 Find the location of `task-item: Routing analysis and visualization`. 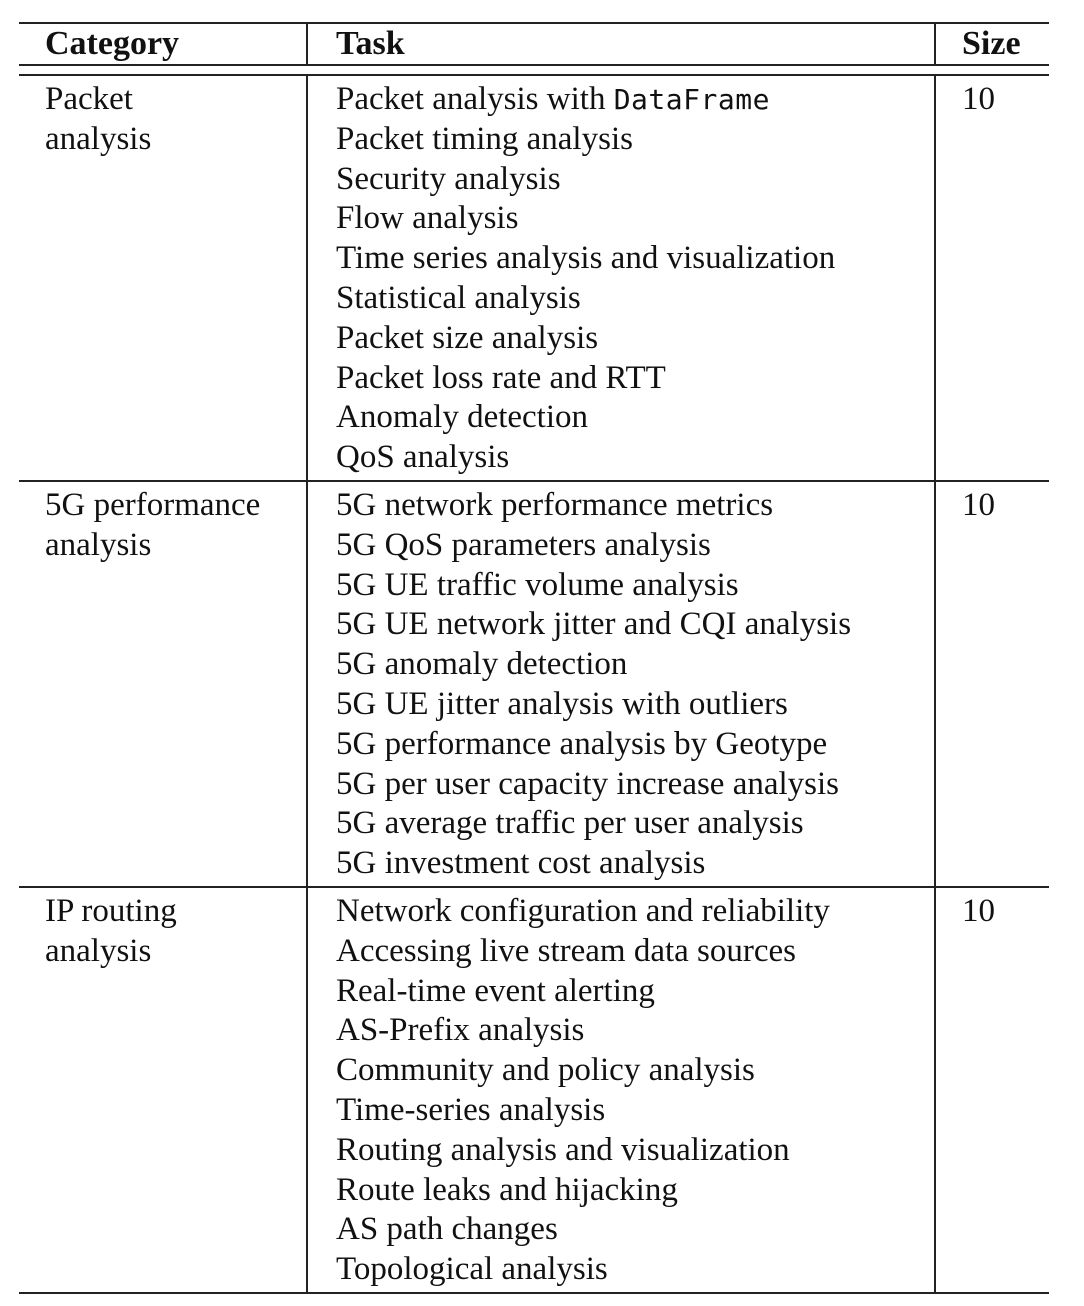

task-item: Routing analysis and visualization is located at coordinates (563, 1149).